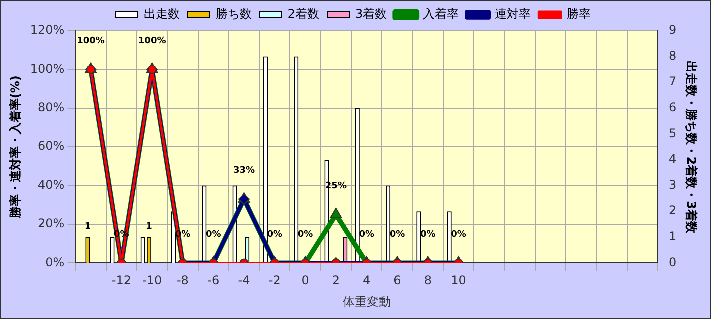 The width and height of the screenshot is (711, 319). I want to click on y2-tick-label: 7, so click(672, 81).